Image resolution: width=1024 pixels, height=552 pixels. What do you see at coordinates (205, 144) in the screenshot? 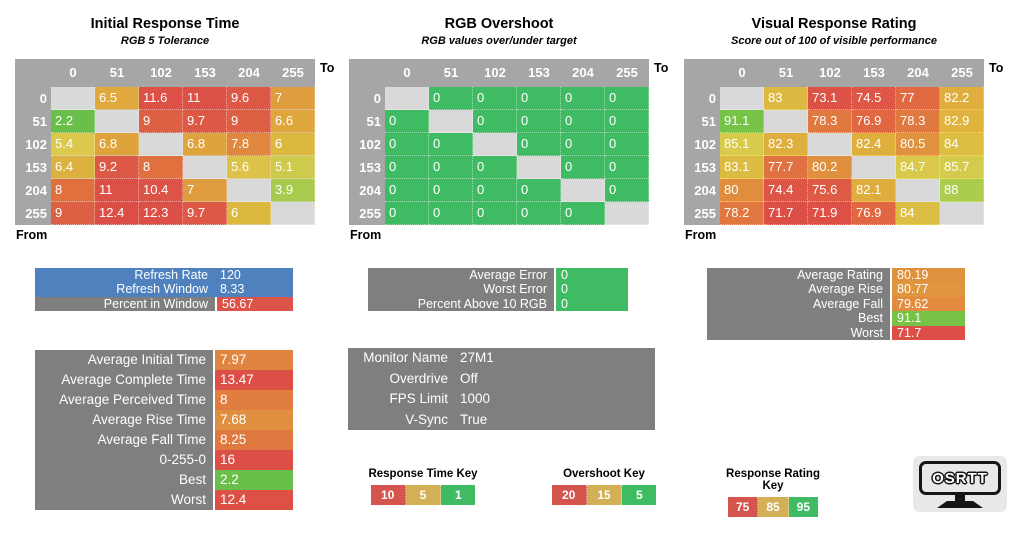
I see `heatmap-cell: 6.8` at bounding box center [205, 144].